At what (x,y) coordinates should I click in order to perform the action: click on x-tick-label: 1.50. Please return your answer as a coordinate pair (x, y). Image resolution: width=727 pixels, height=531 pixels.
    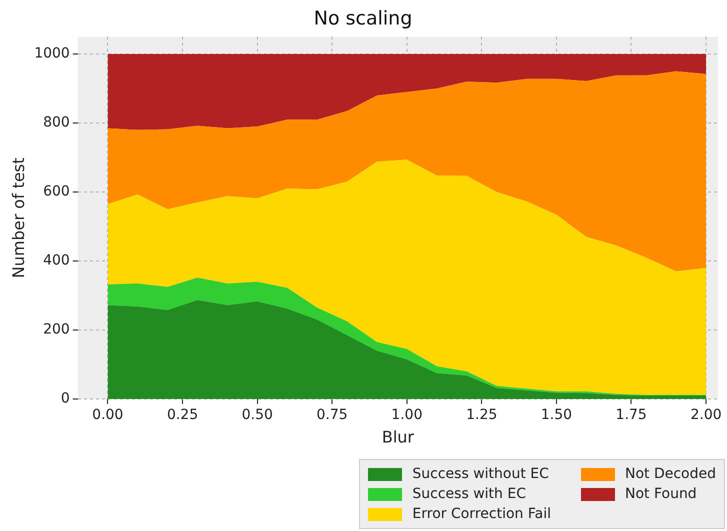
    Looking at the image, I should click on (556, 415).